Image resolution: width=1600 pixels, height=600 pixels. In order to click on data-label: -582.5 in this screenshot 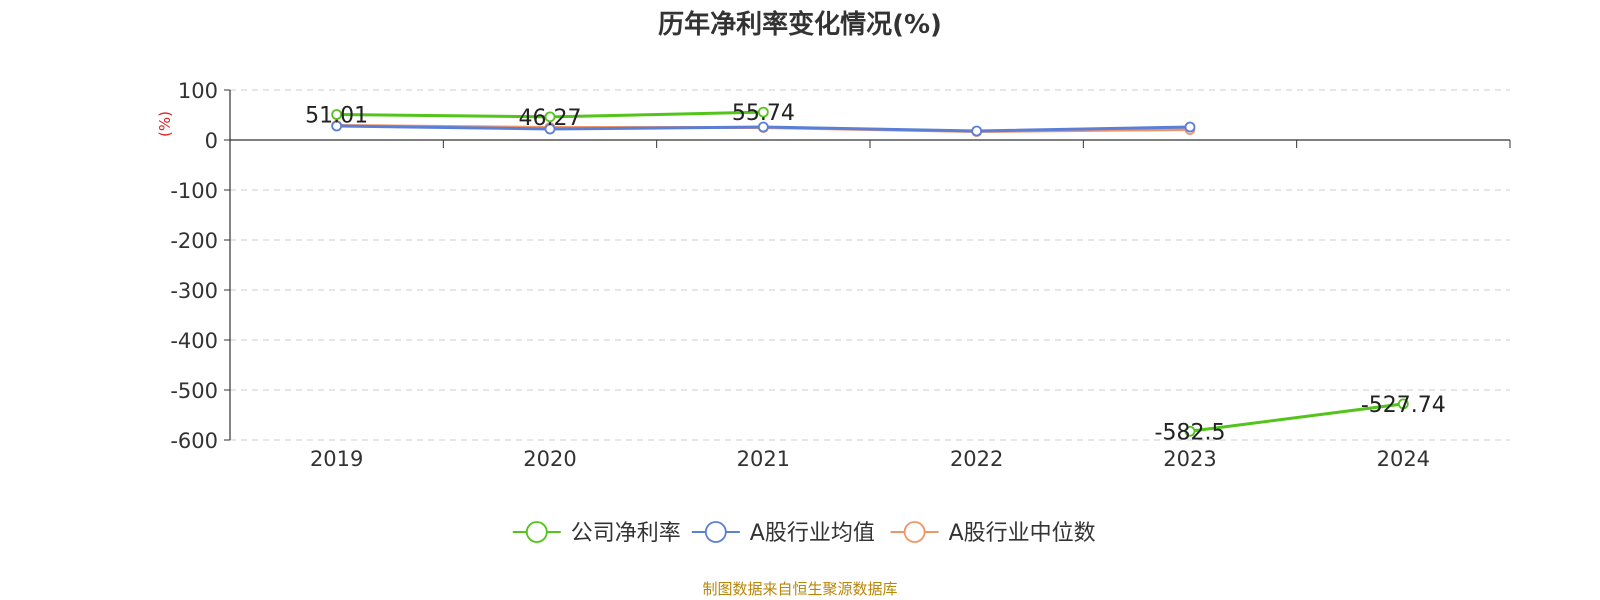, I will do `click(1190, 432)`.